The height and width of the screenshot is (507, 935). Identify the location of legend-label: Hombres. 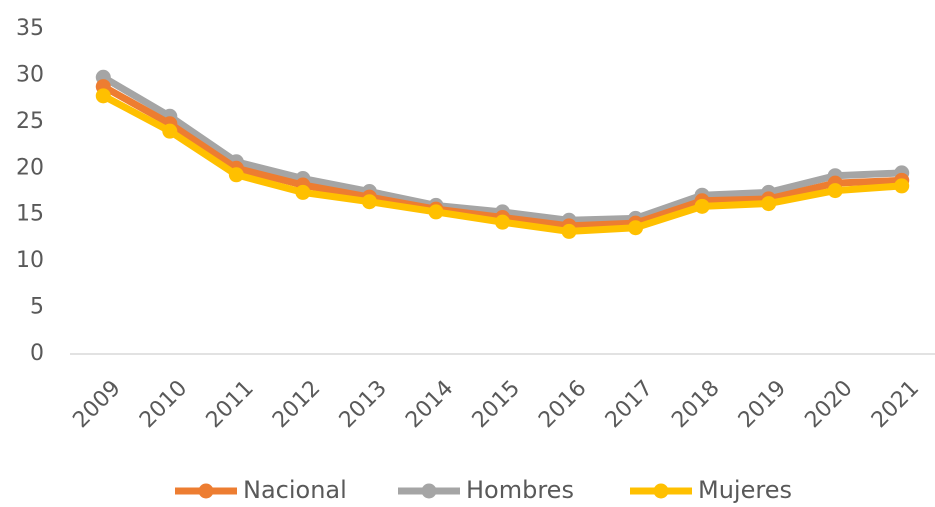
(520, 490).